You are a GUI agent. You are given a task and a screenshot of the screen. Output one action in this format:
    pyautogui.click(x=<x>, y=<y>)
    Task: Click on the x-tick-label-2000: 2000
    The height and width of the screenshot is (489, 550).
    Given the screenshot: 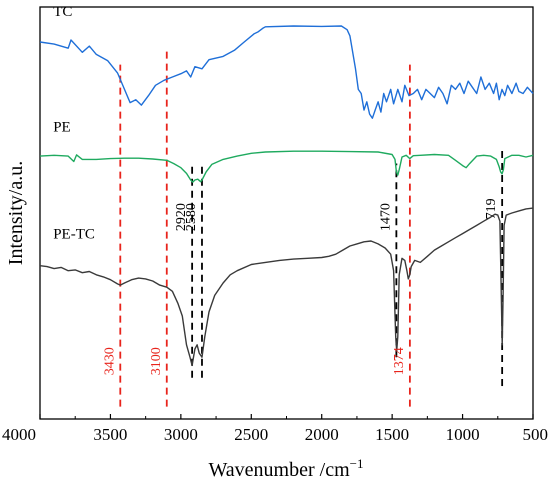 What is the action you would take?
    pyautogui.click(x=322, y=434)
    